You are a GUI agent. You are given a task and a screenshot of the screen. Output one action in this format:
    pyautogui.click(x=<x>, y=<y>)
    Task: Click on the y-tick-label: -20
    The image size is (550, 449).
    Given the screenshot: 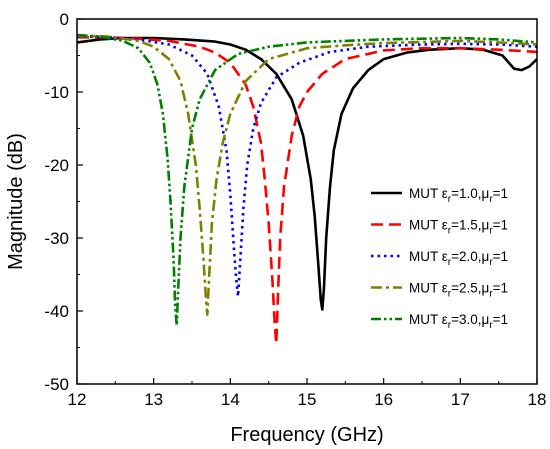 What is the action you would take?
    pyautogui.click(x=56, y=165)
    